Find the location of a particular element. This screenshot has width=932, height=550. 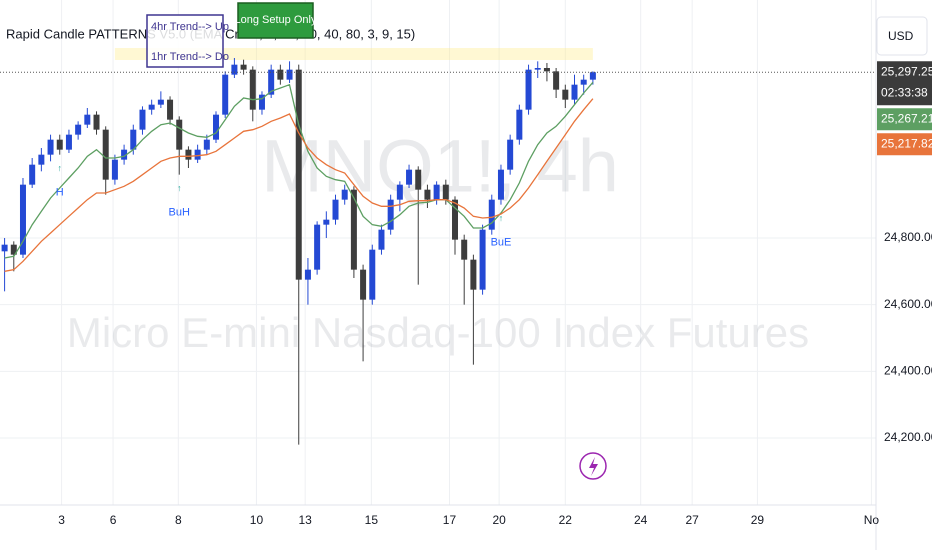

ema-price-label: 25,217.82 is located at coordinates (906, 143).